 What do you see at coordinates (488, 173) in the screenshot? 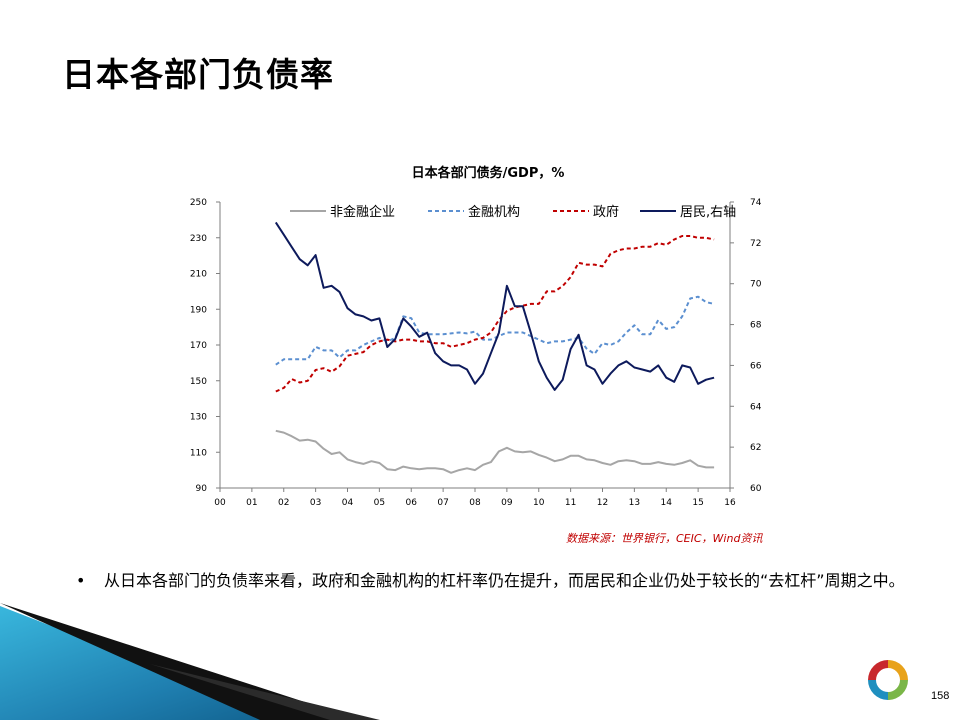
I see `chart-title: 日本各部门债务/GDP，%` at bounding box center [488, 173].